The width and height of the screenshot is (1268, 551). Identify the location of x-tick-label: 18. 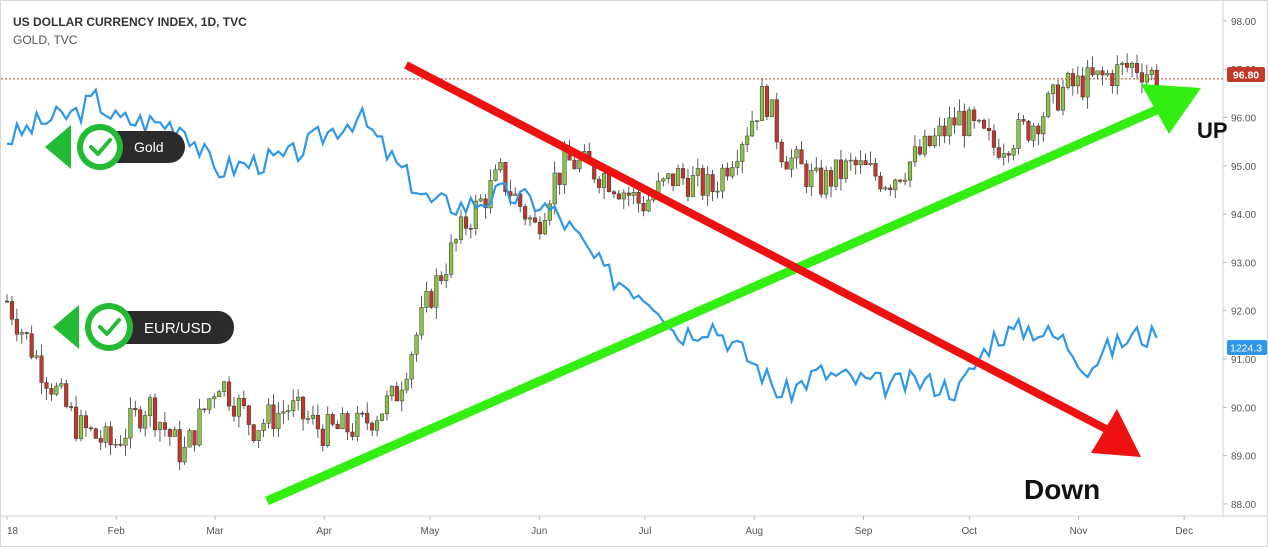
(13, 531).